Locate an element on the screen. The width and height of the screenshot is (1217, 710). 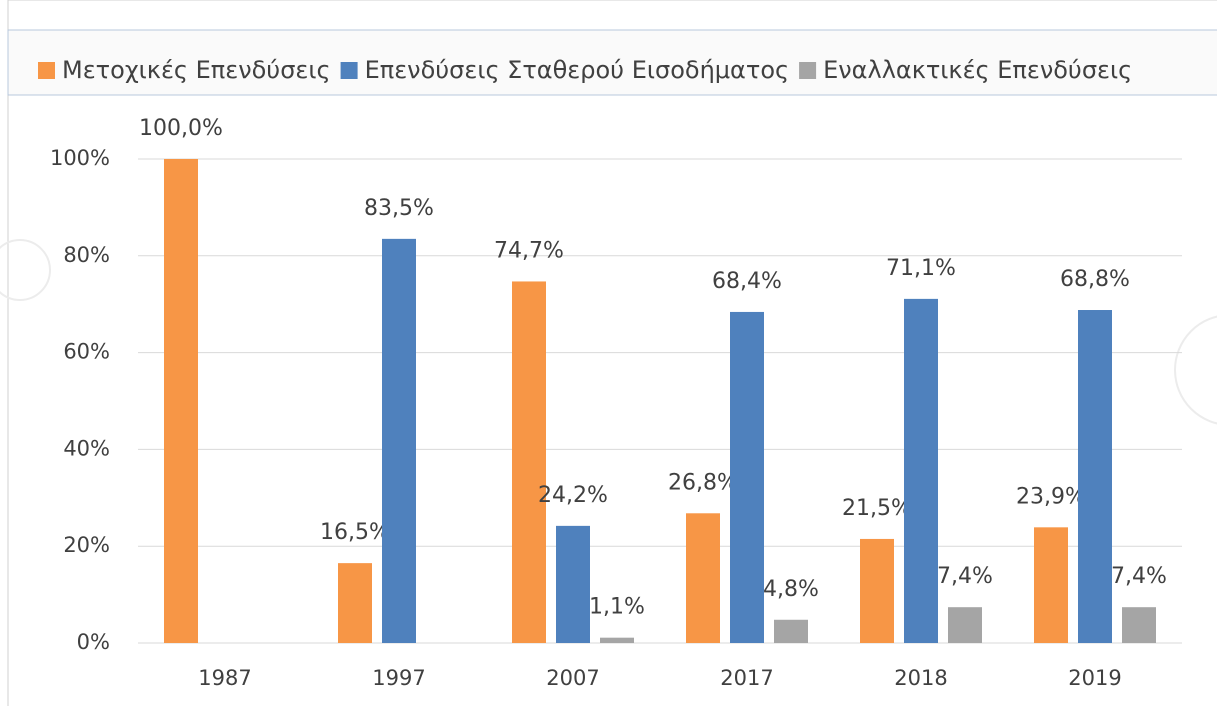
legend-box is located at coordinates (612, 62).